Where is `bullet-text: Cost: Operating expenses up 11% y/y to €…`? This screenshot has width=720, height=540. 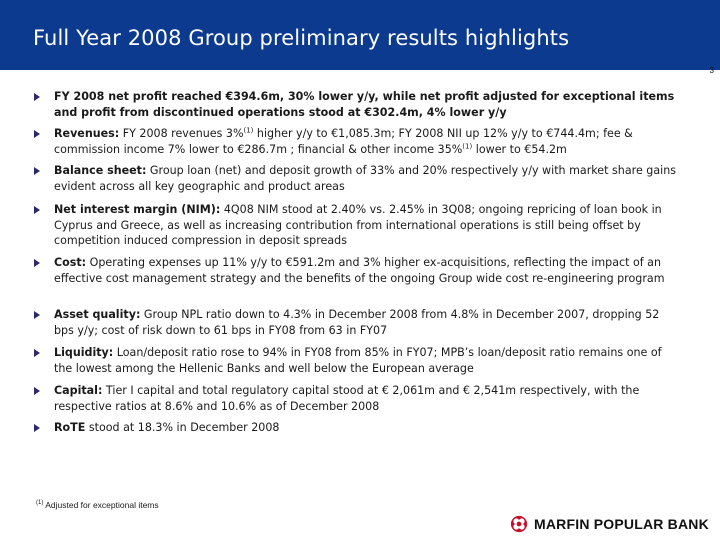 bullet-text: Cost: Operating expenses up 11% y/y to €… is located at coordinates (368, 270).